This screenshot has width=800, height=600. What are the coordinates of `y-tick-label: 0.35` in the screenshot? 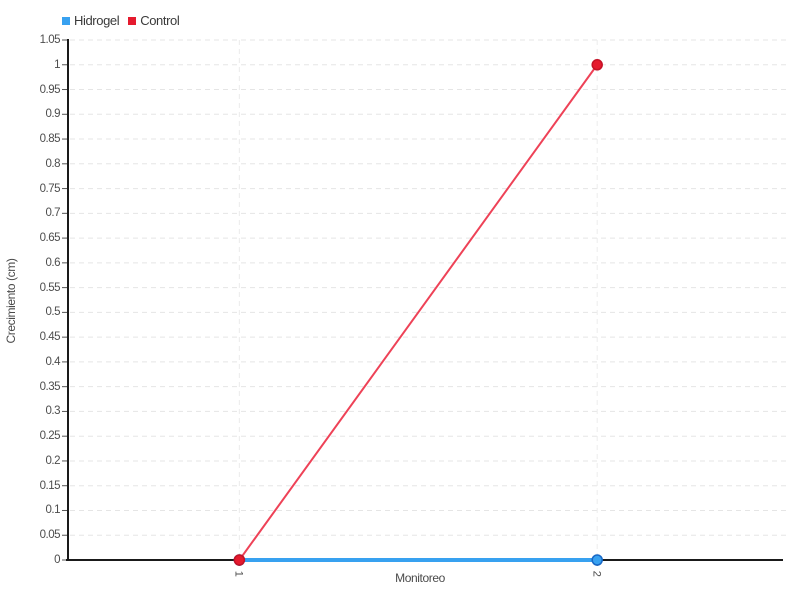 It's located at (50, 386).